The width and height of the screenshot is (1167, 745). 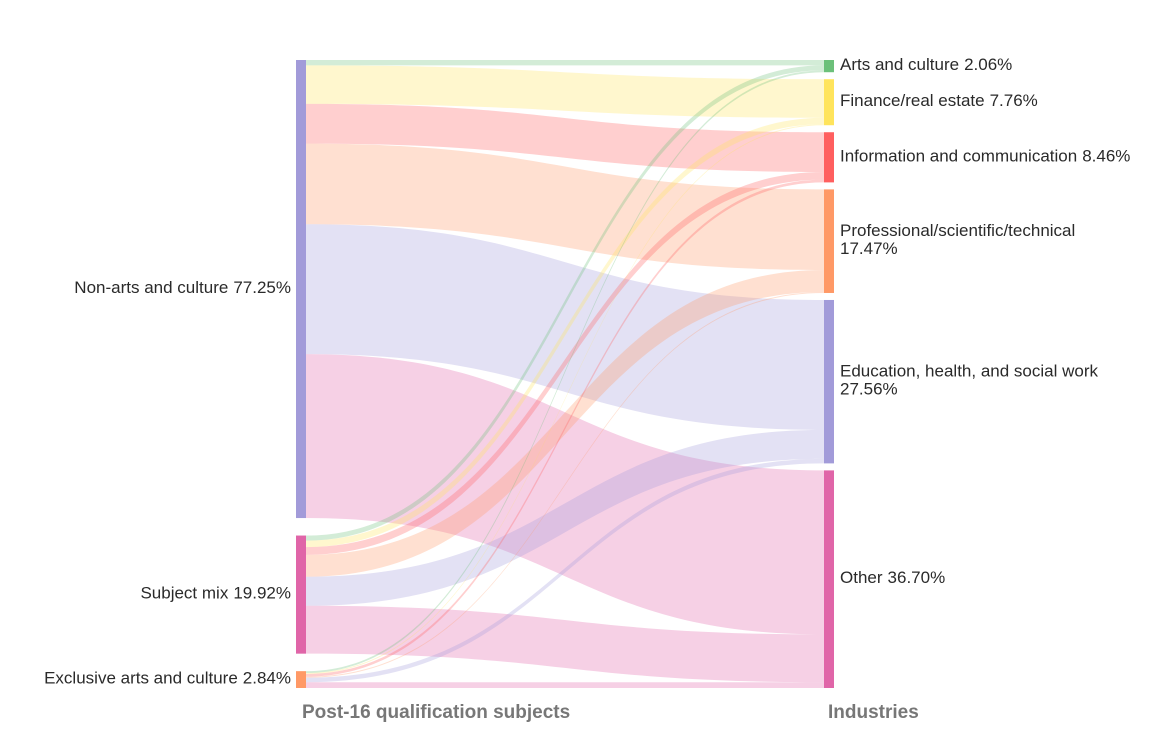 I want to click on node-name: Finance/real estate, so click(x=912, y=101).